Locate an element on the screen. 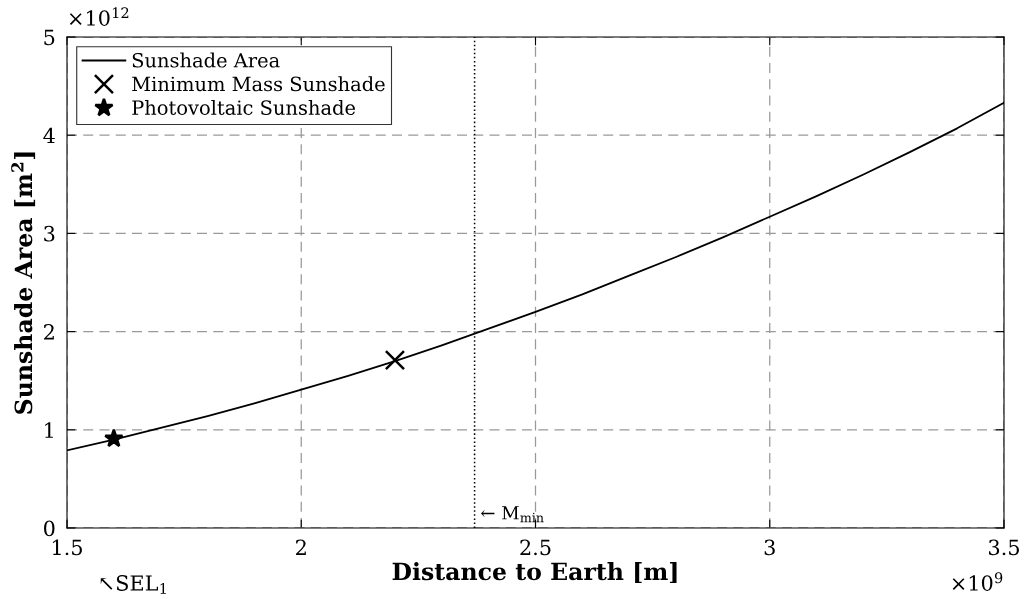  text: ×10$^{12}$ is located at coordinates (99, 16).